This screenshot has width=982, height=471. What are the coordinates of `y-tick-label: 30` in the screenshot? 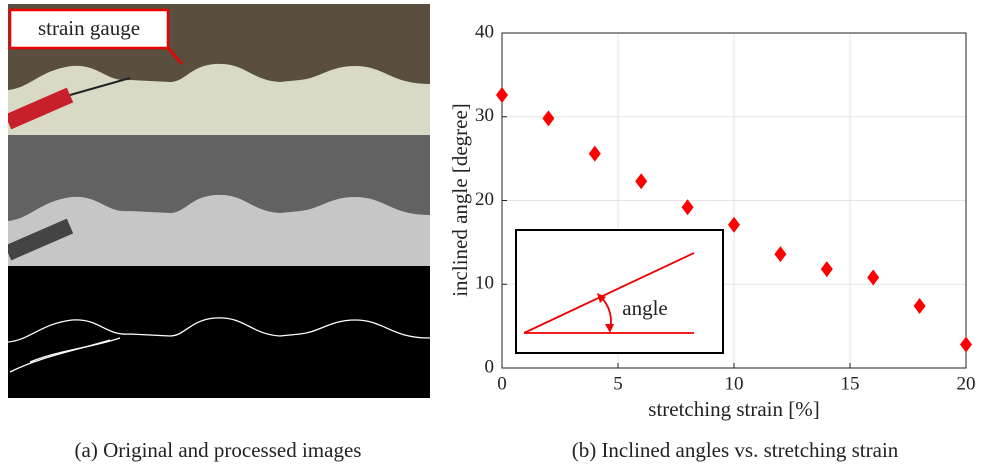 It's located at (484, 115).